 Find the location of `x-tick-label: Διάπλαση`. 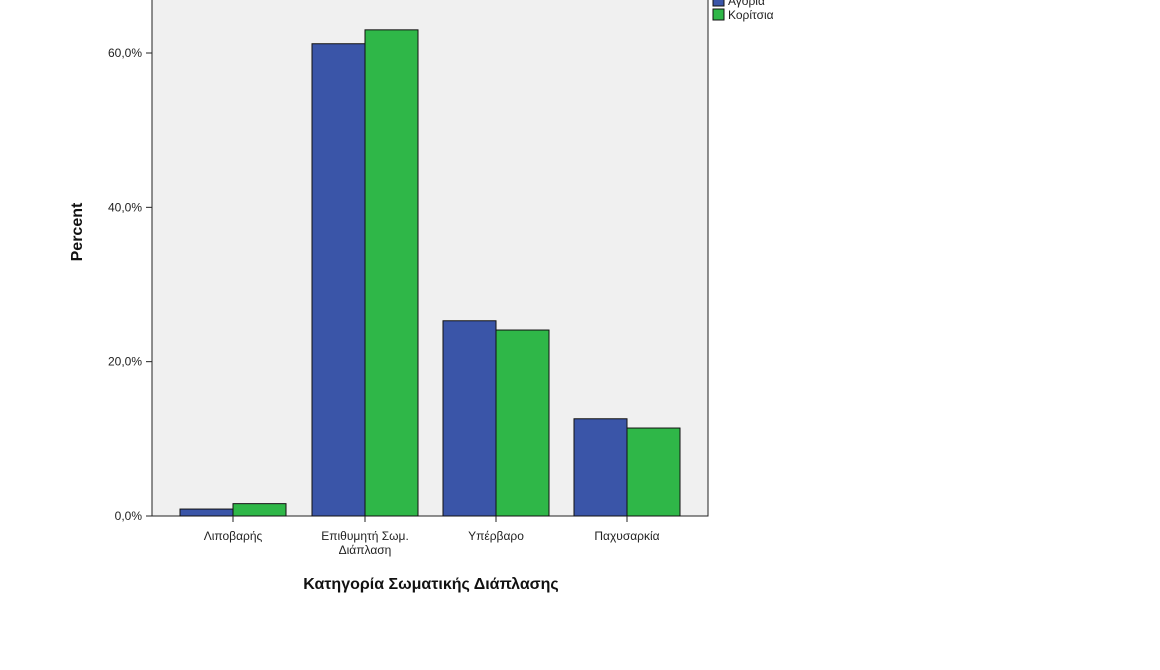

x-tick-label: Διάπλαση is located at coordinates (365, 550).